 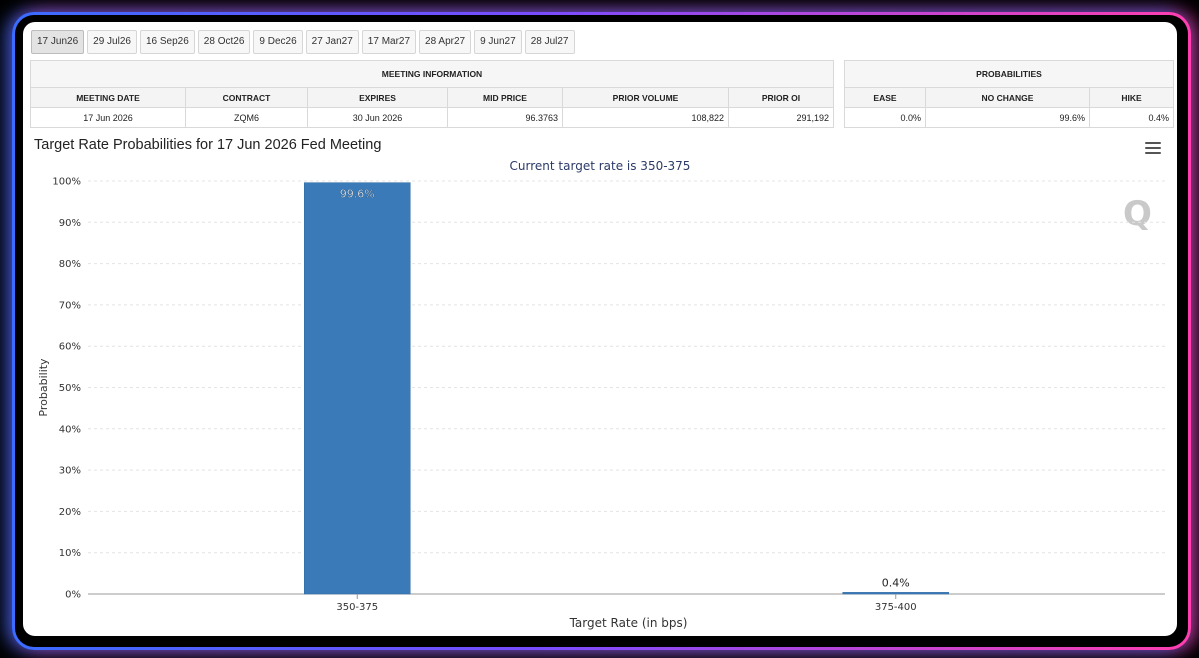 I want to click on tab-17-mar27: 17 Mar27, so click(x=389, y=42).